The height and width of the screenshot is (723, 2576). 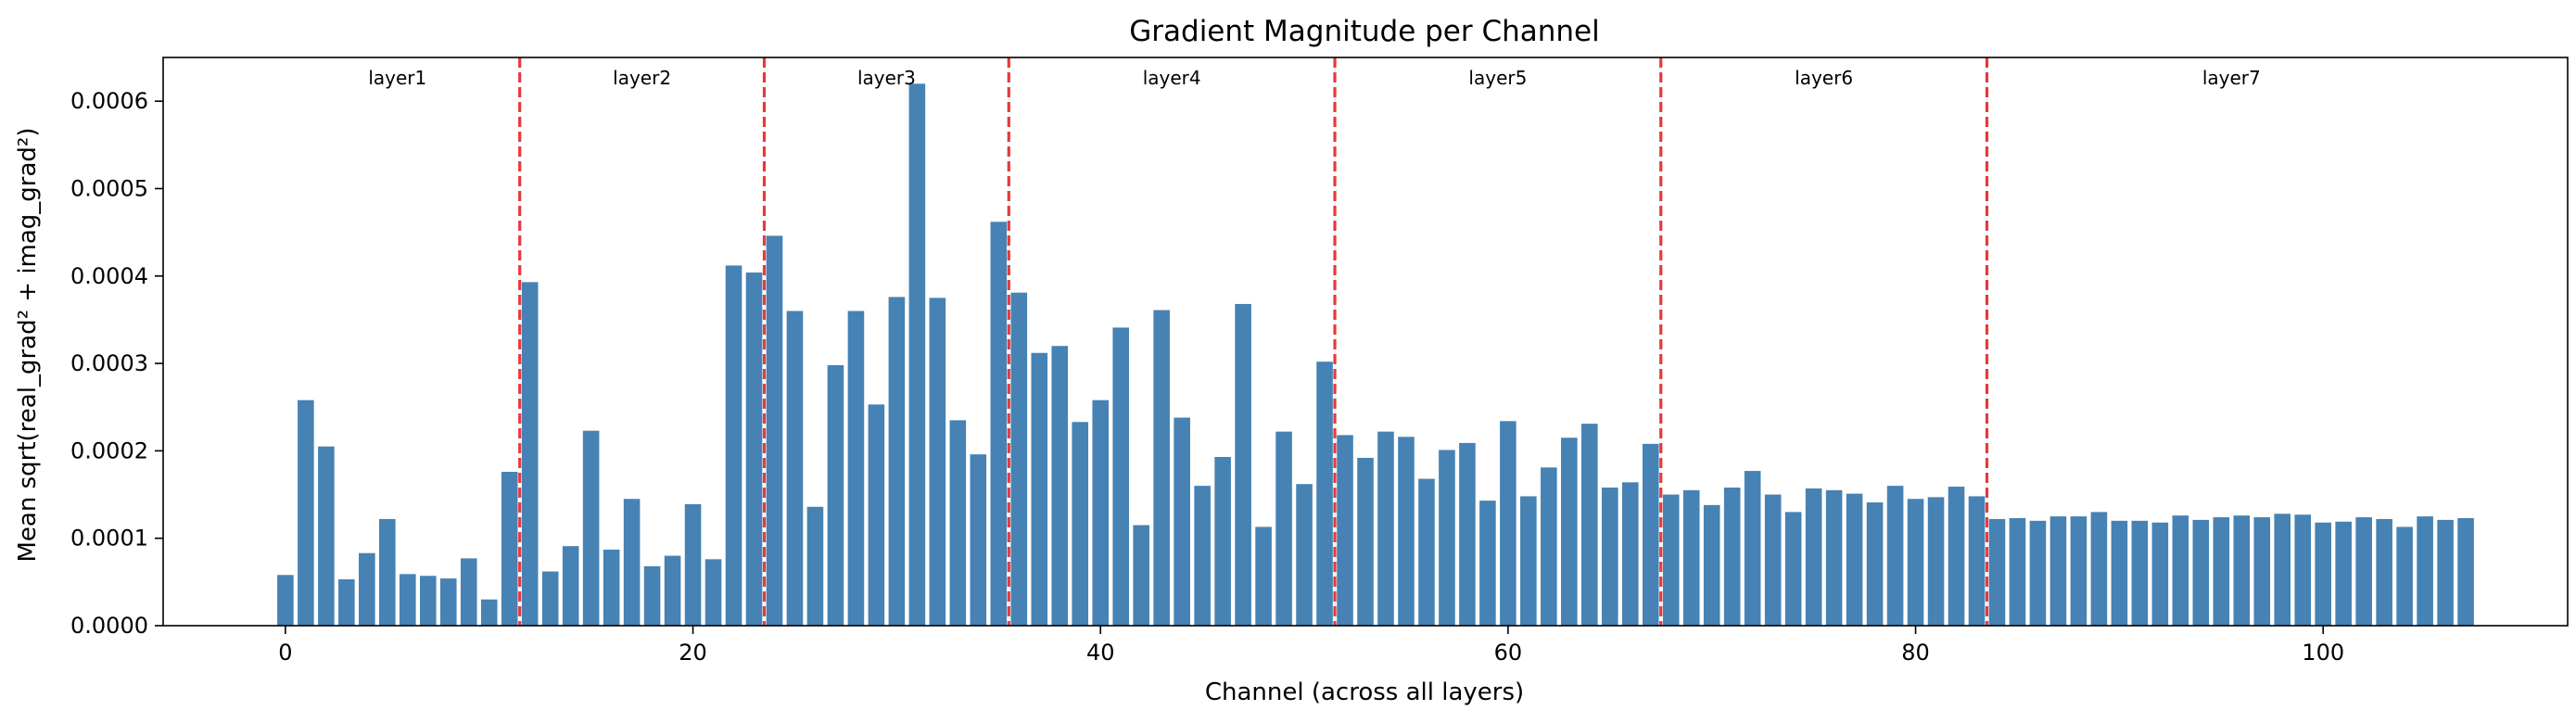 I want to click on layer-label-layer2: layer2, so click(x=642, y=78).